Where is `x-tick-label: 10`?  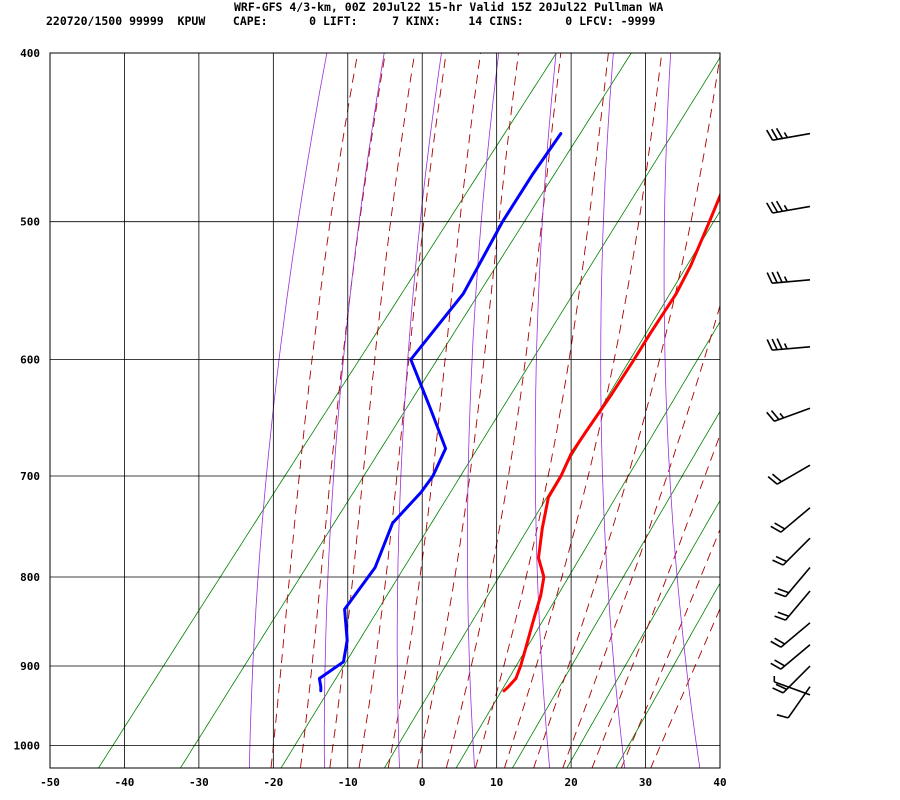 x-tick-label: 10 is located at coordinates (496, 782).